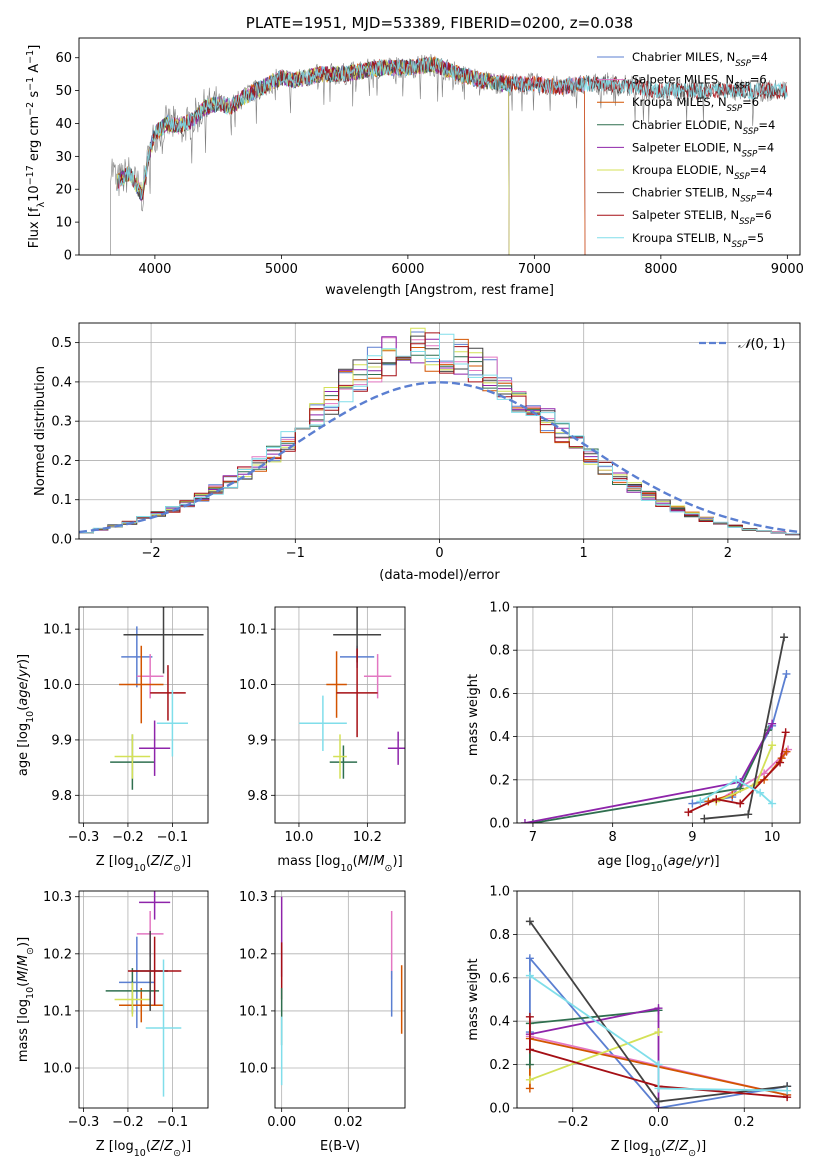 This screenshot has height=1174, width=819. I want to click on y-axis-label: mass [log10(M/M⊙)], so click(26, 999).